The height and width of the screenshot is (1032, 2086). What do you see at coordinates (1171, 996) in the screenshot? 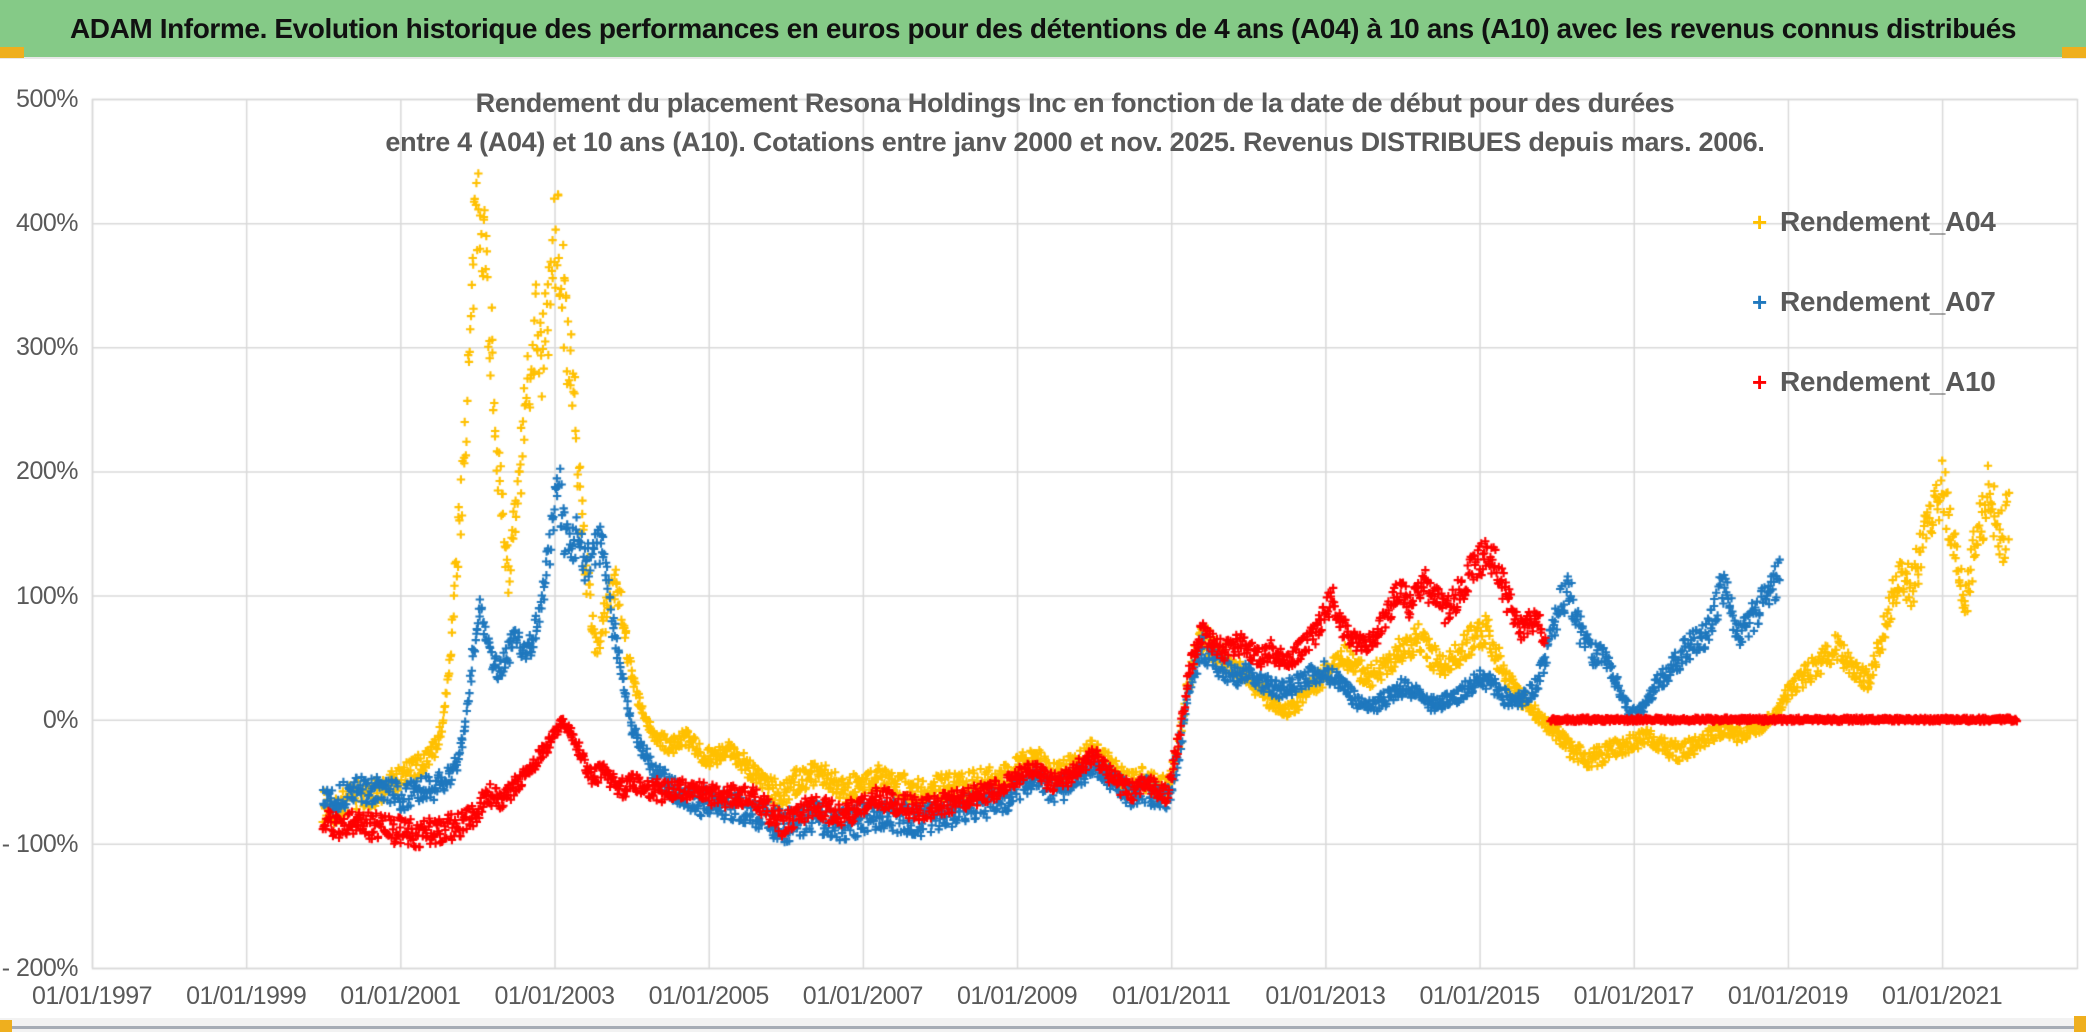
I see `x-tick-label: 01/01/2011` at bounding box center [1171, 996].